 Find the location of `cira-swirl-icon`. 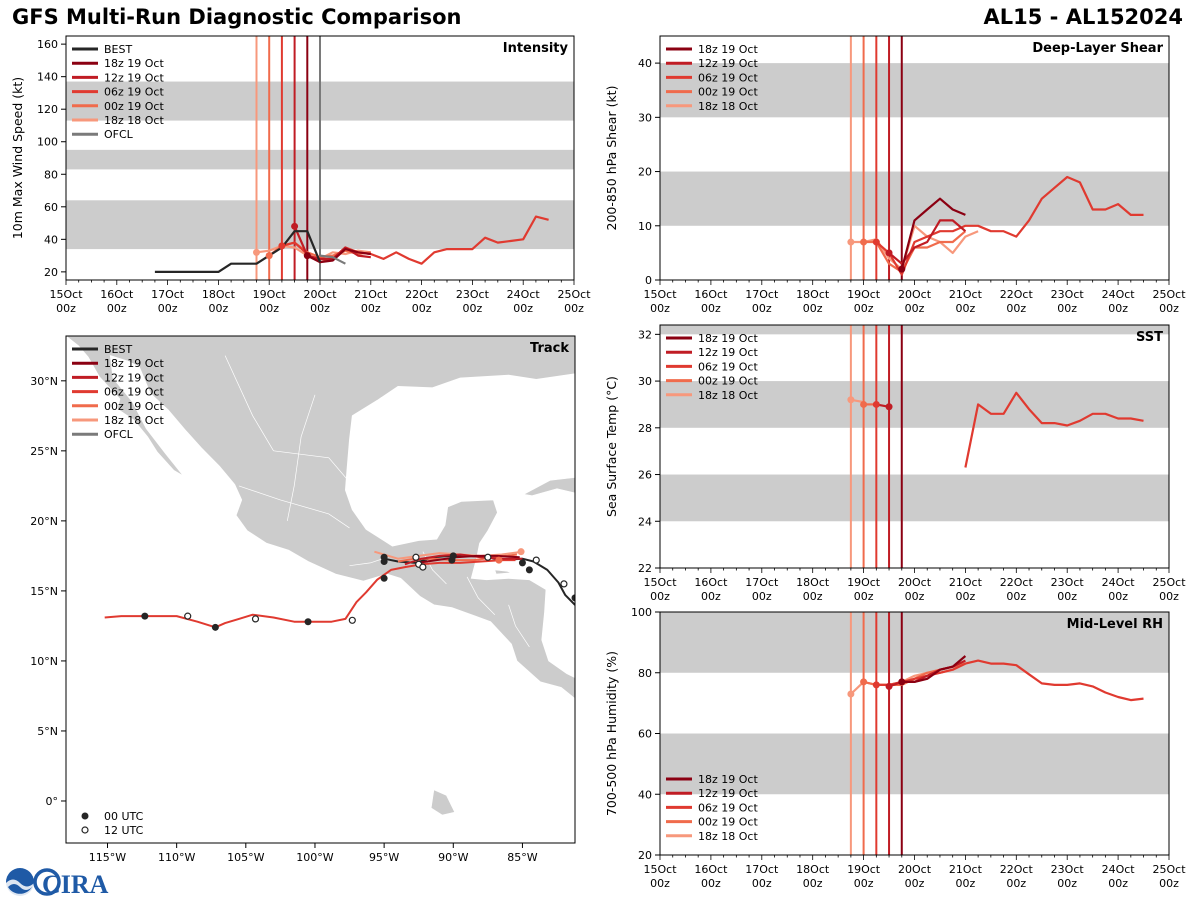

cira-swirl-icon is located at coordinates (47, 882).